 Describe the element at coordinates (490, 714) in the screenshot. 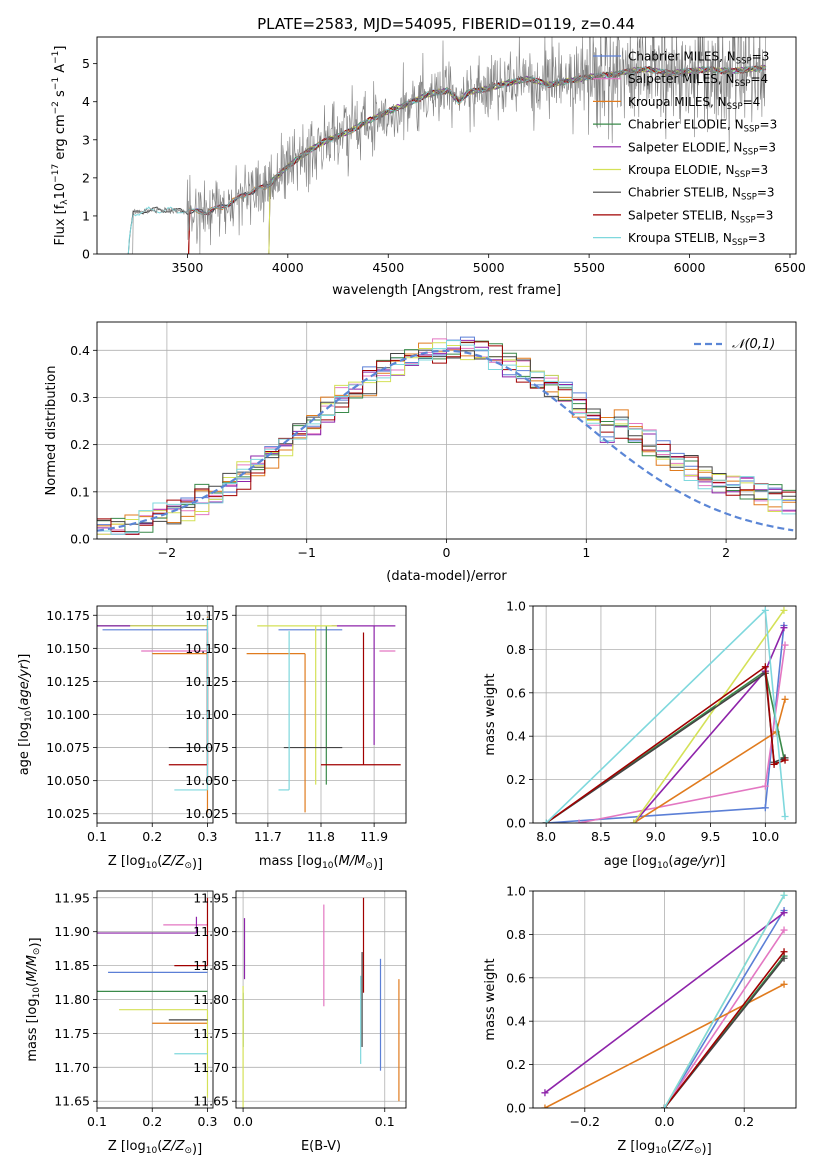

I see `massweight-vs-age-ylabel: mass weight` at that location.